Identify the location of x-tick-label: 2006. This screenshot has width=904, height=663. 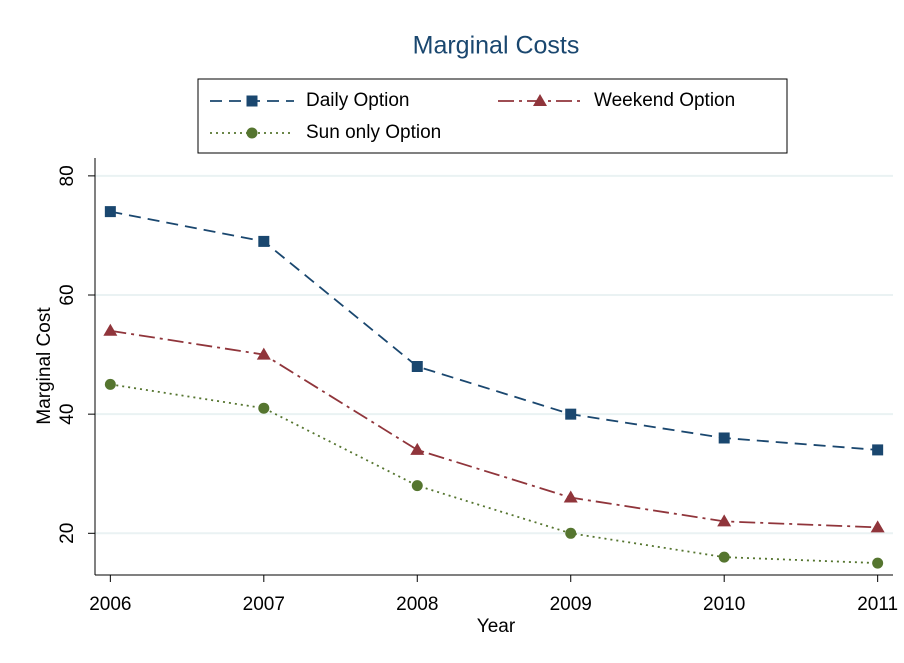
(110, 604).